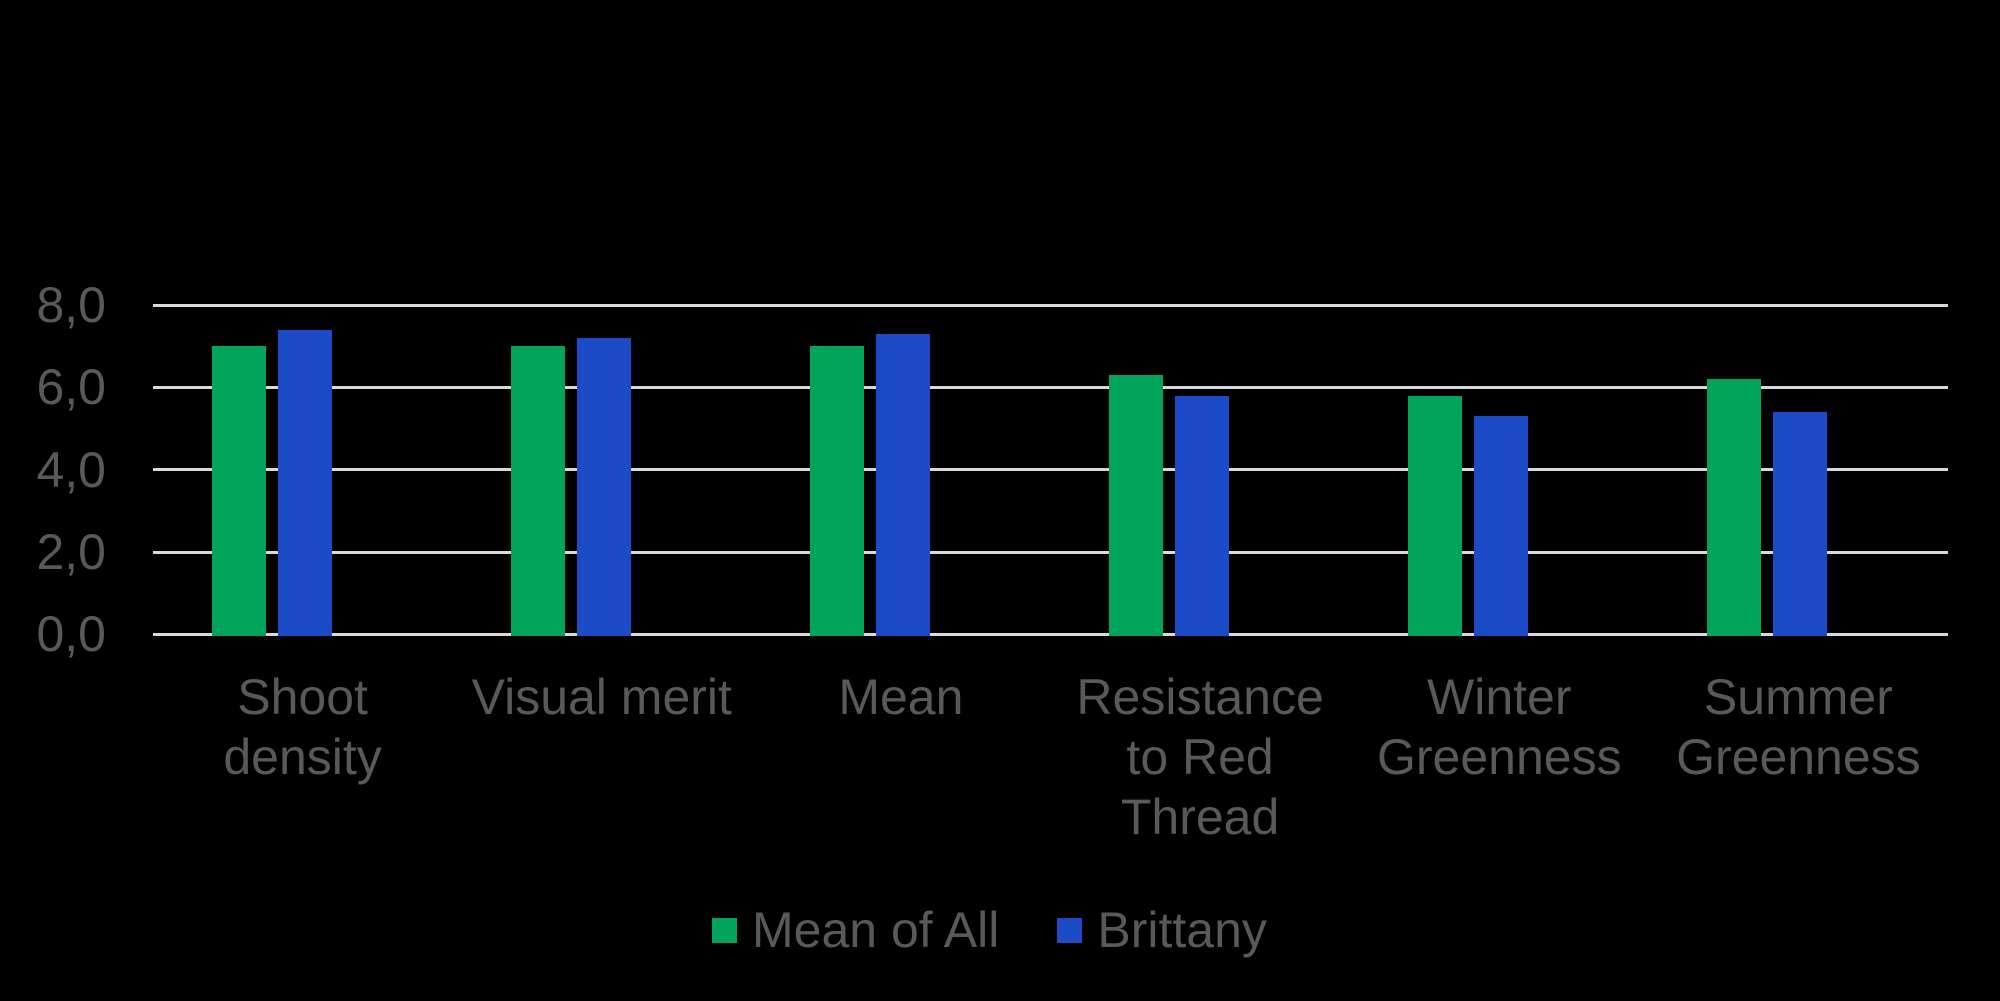 This screenshot has width=2000, height=1001. What do you see at coordinates (302, 697) in the screenshot?
I see `x-category-label-line: Shoot` at bounding box center [302, 697].